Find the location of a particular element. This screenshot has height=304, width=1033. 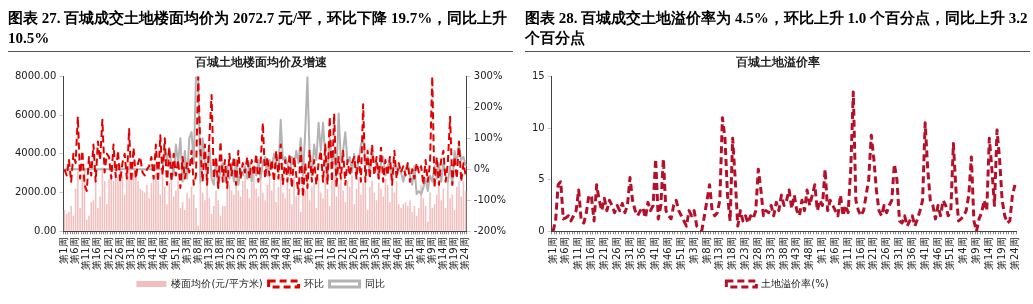

y2-tick-label: 200% is located at coordinates (488, 106).